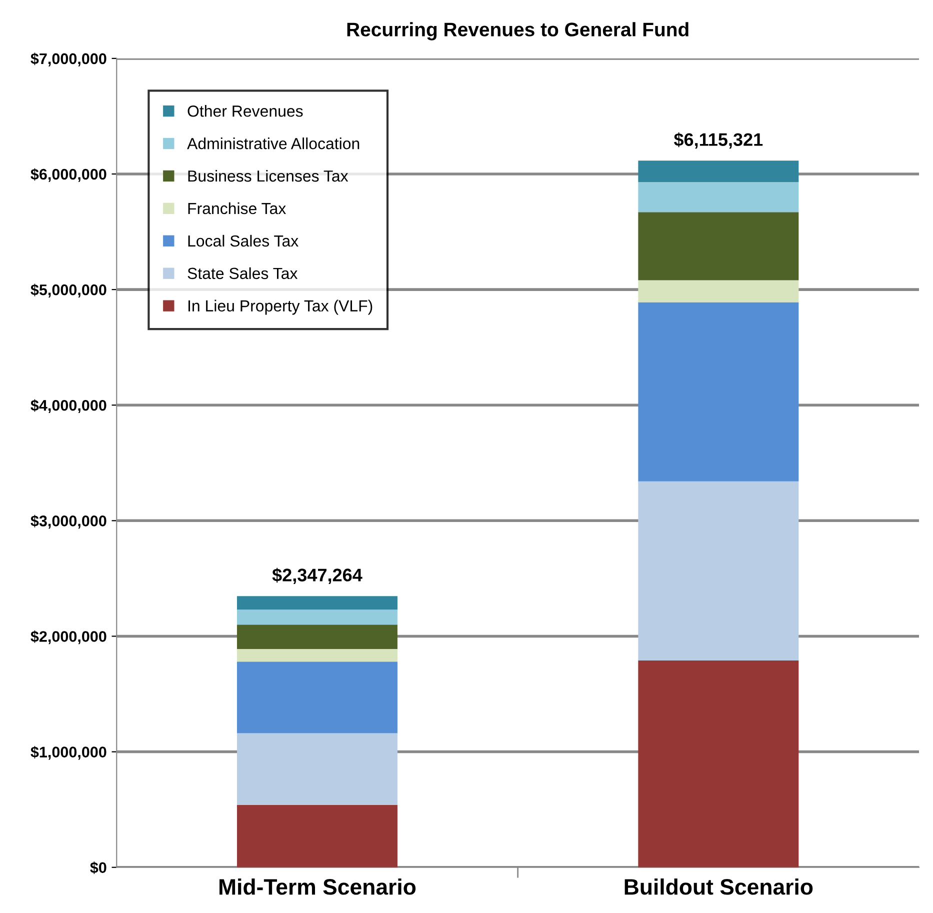 This screenshot has height=913, width=933. Describe the element at coordinates (68, 59) in the screenshot. I see `y-tick-label: $7,000,000` at that location.